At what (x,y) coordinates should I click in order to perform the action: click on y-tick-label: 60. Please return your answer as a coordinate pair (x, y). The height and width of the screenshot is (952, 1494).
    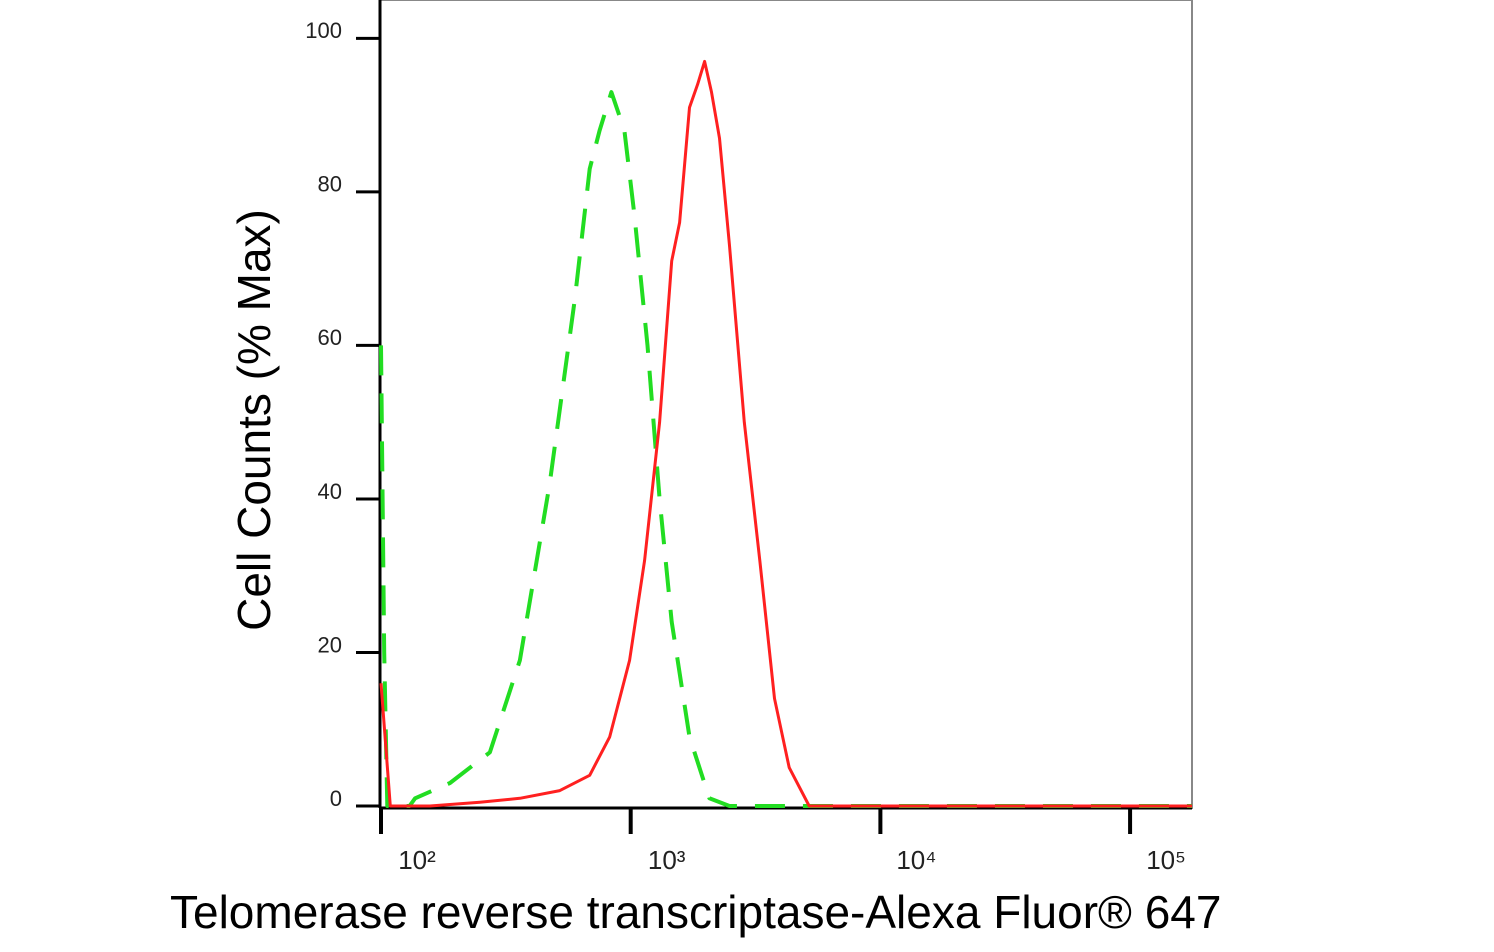
    Looking at the image, I should click on (330, 337).